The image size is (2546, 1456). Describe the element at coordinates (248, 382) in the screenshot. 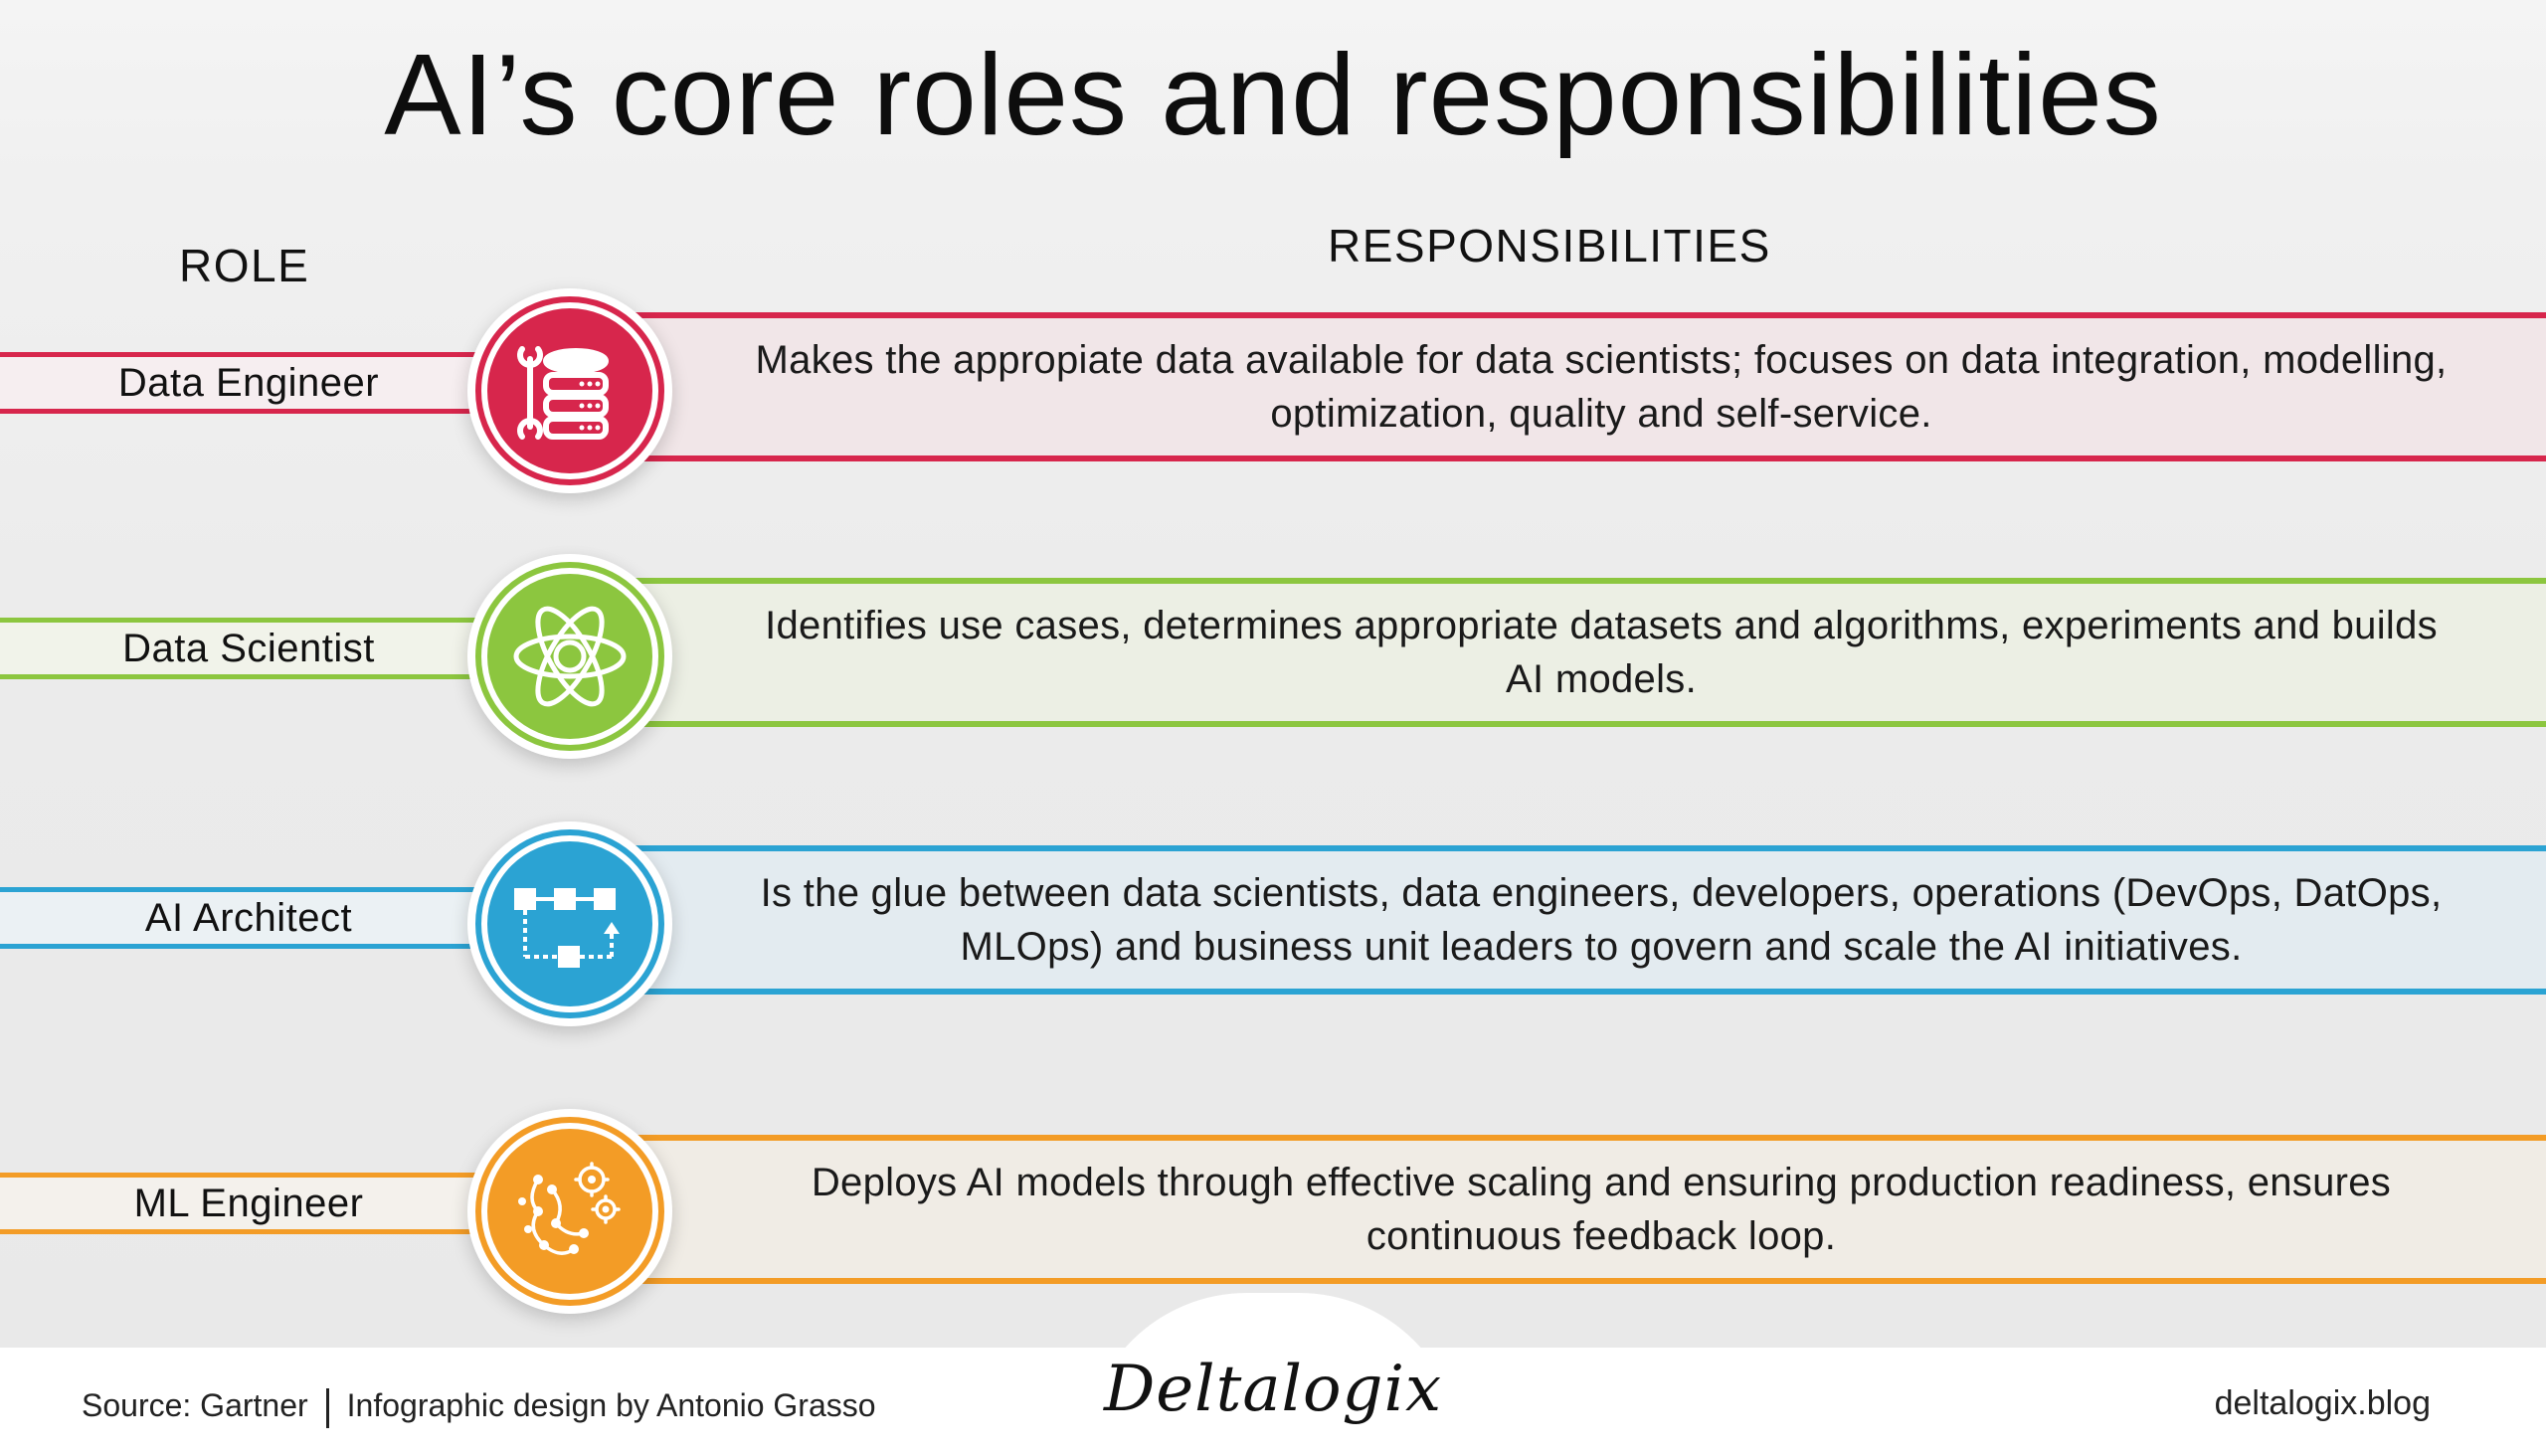

I see `role-label: Data Engineer` at that location.